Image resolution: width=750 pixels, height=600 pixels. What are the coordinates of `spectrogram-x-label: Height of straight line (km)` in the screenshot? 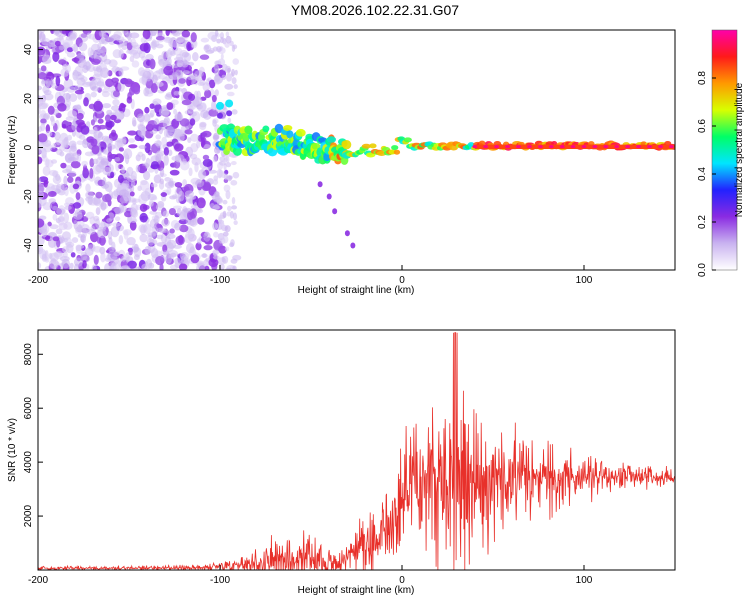 It's located at (356, 290).